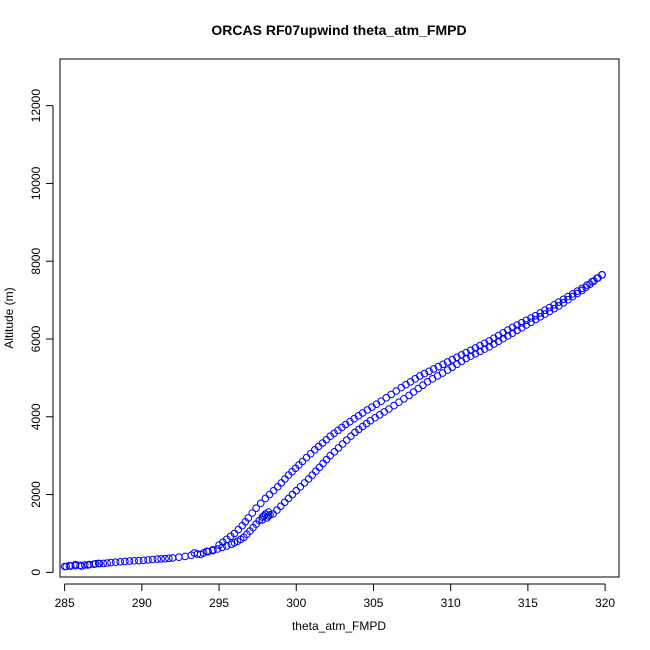 The height and width of the screenshot is (650, 650). Describe the element at coordinates (36, 572) in the screenshot. I see `y-tick-label: 0` at that location.